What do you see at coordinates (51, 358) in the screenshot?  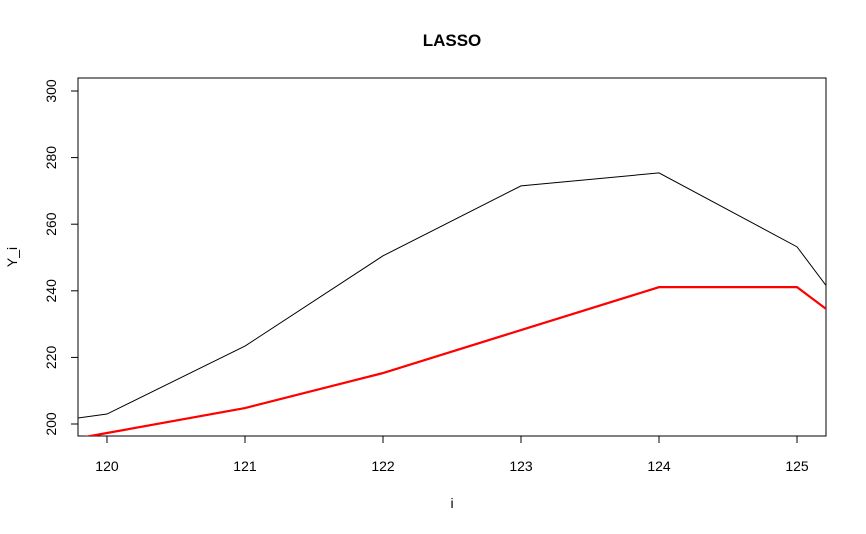 I see `y-tick-label: 220` at bounding box center [51, 358].